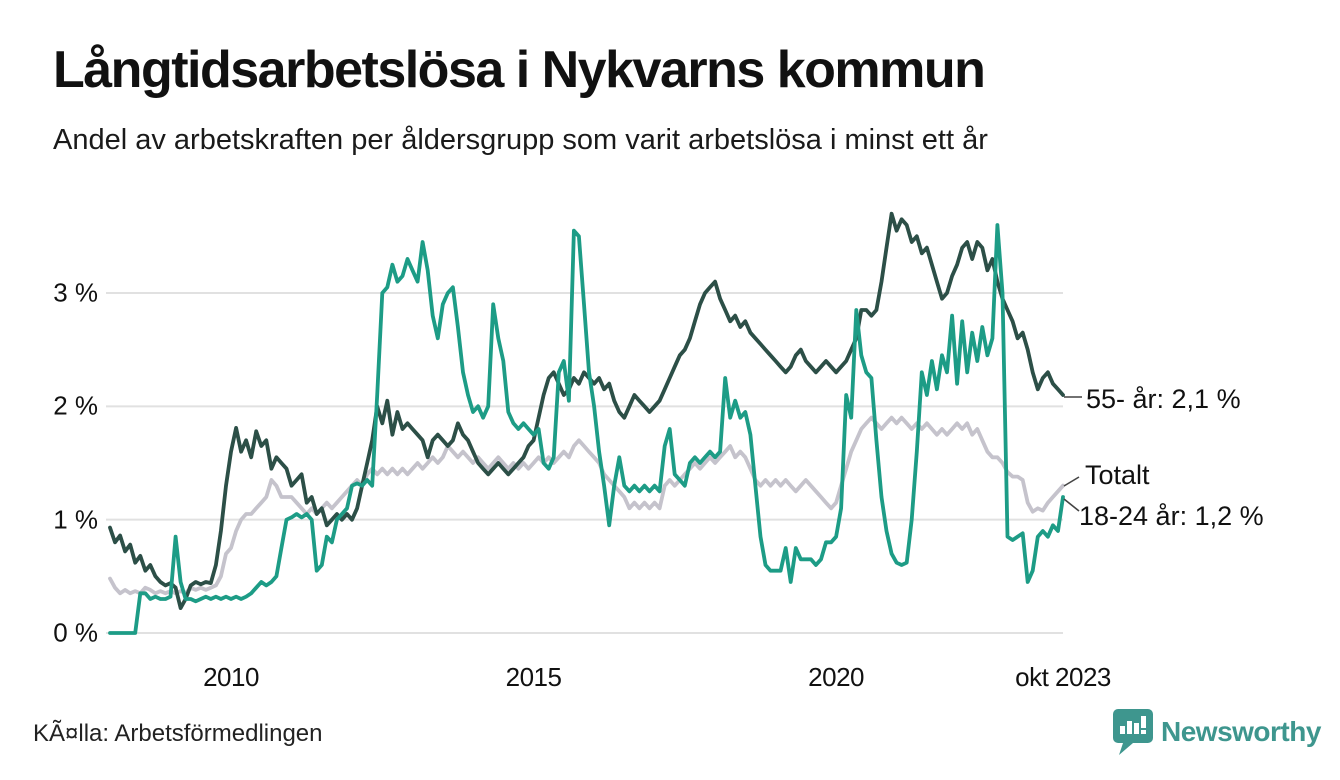 This screenshot has width=1340, height=780. I want to click on x-axis-tick-label: 2015, so click(533, 677).